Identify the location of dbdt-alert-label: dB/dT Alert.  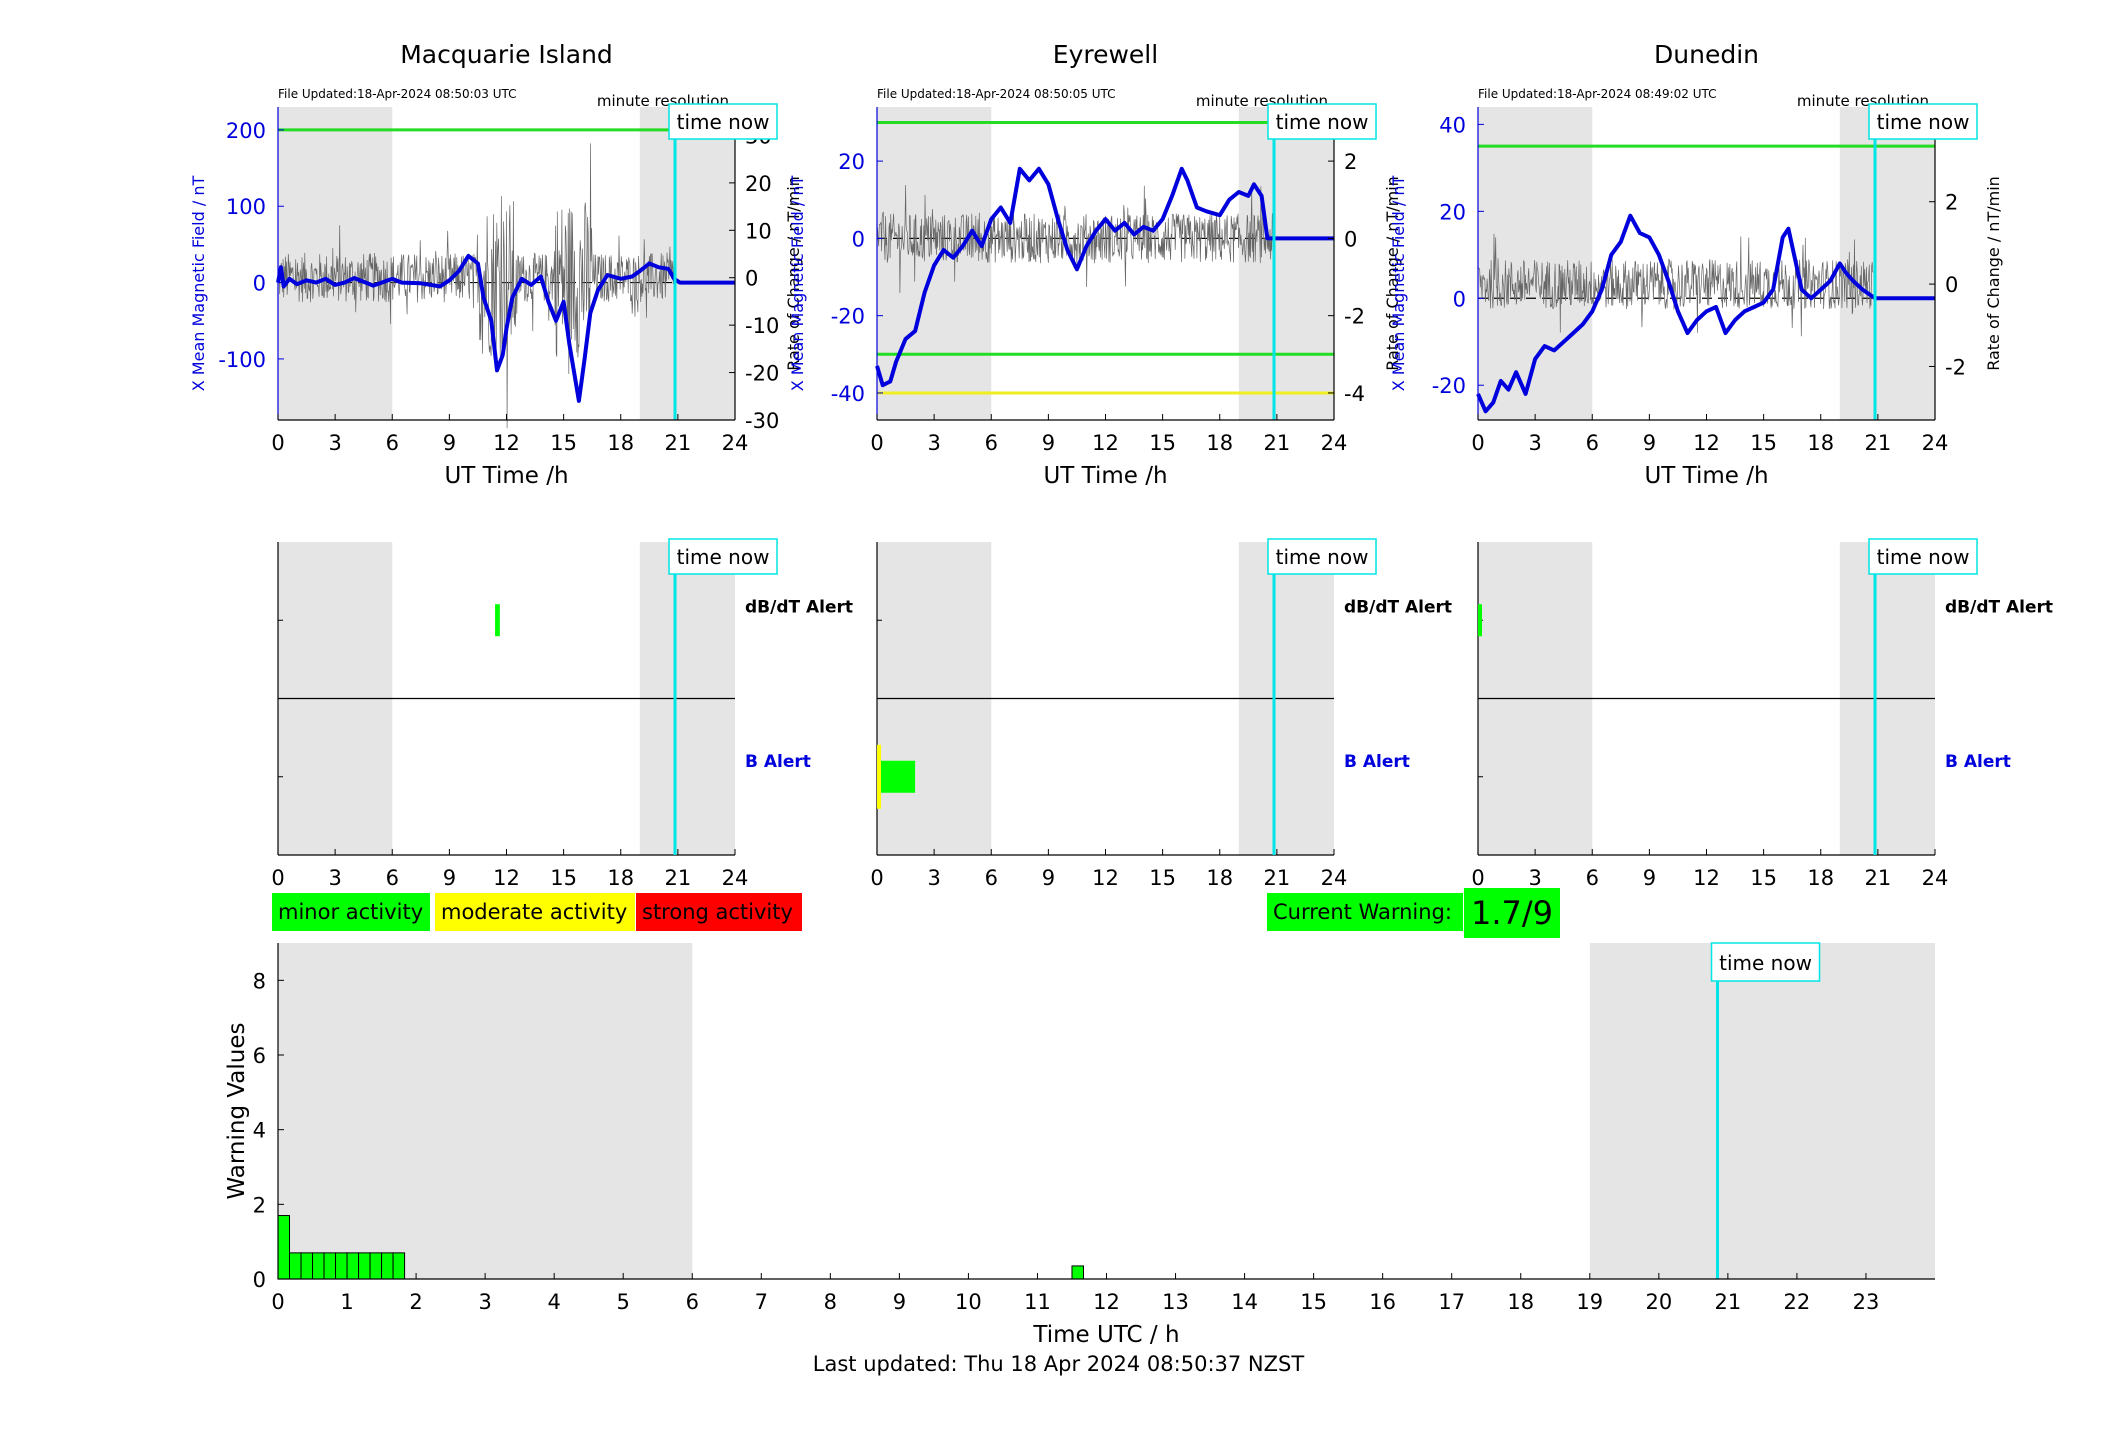
(1398, 607).